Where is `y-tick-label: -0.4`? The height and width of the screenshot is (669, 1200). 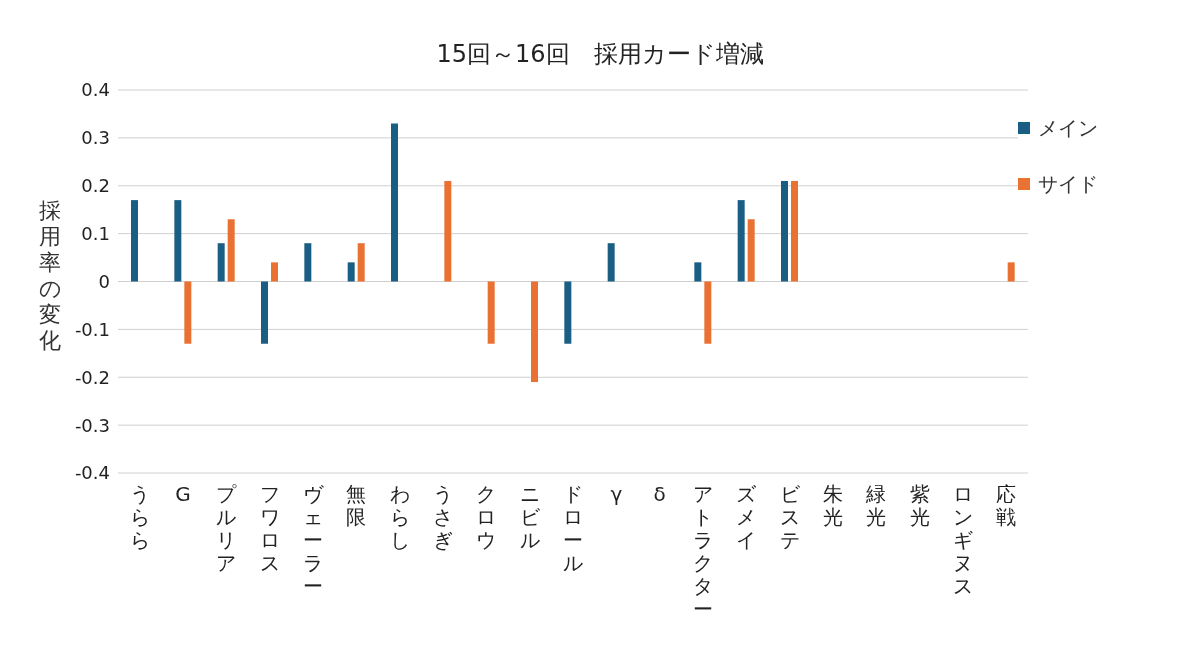
y-tick-label: -0.4 is located at coordinates (92, 473).